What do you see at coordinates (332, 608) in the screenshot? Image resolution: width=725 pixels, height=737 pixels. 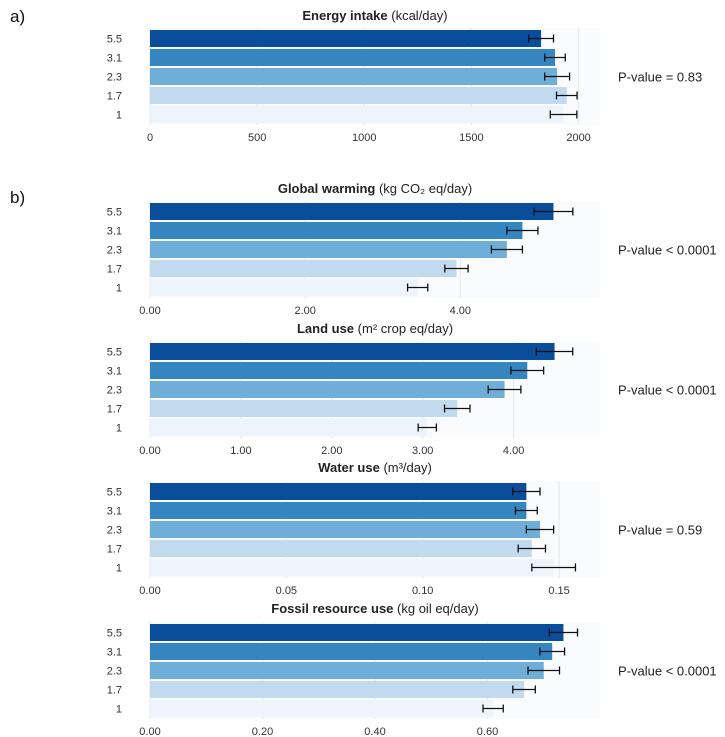 I see `chart-title-main: Fossil resource use` at bounding box center [332, 608].